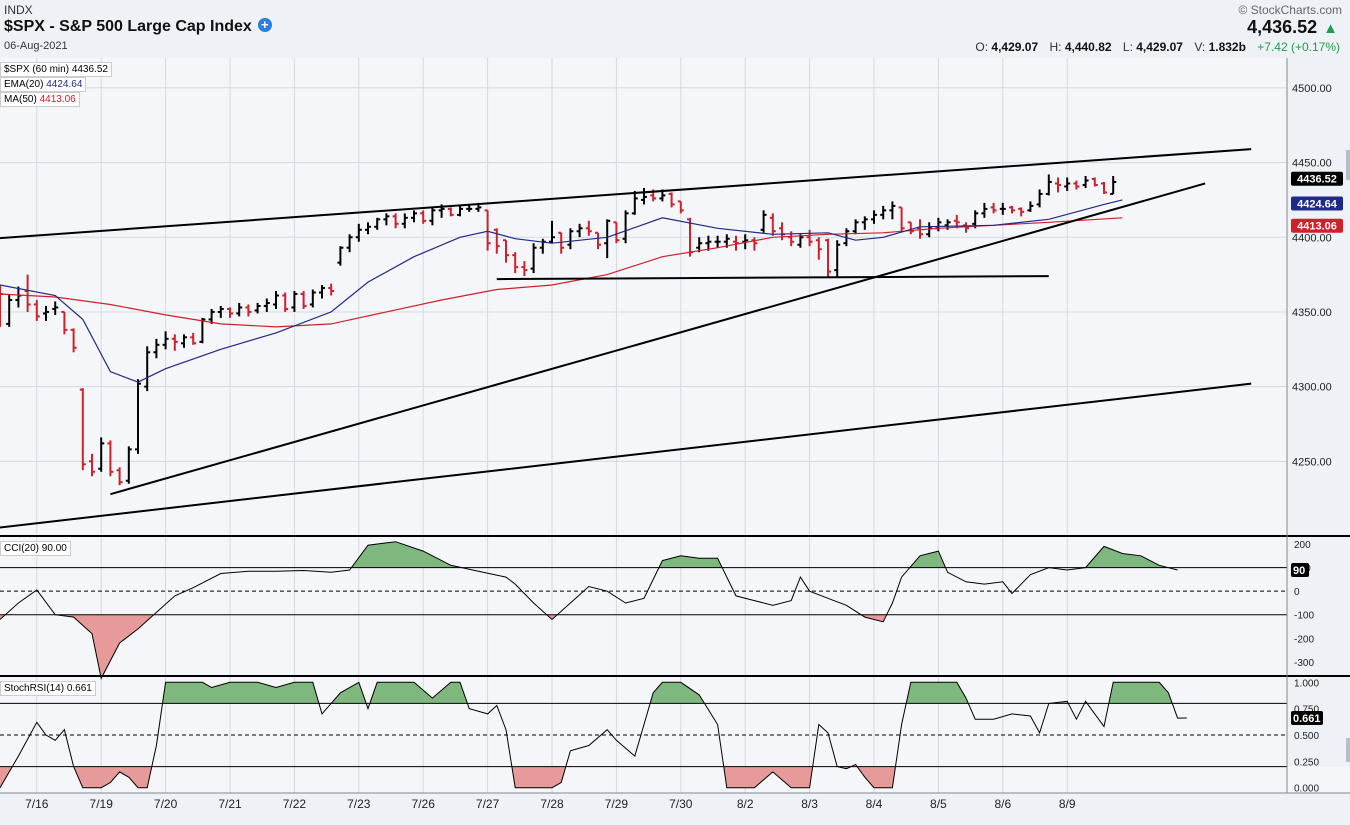 This screenshot has height=825, width=1350. What do you see at coordinates (552, 804) in the screenshot?
I see `x-tick-label: 7/28` at bounding box center [552, 804].